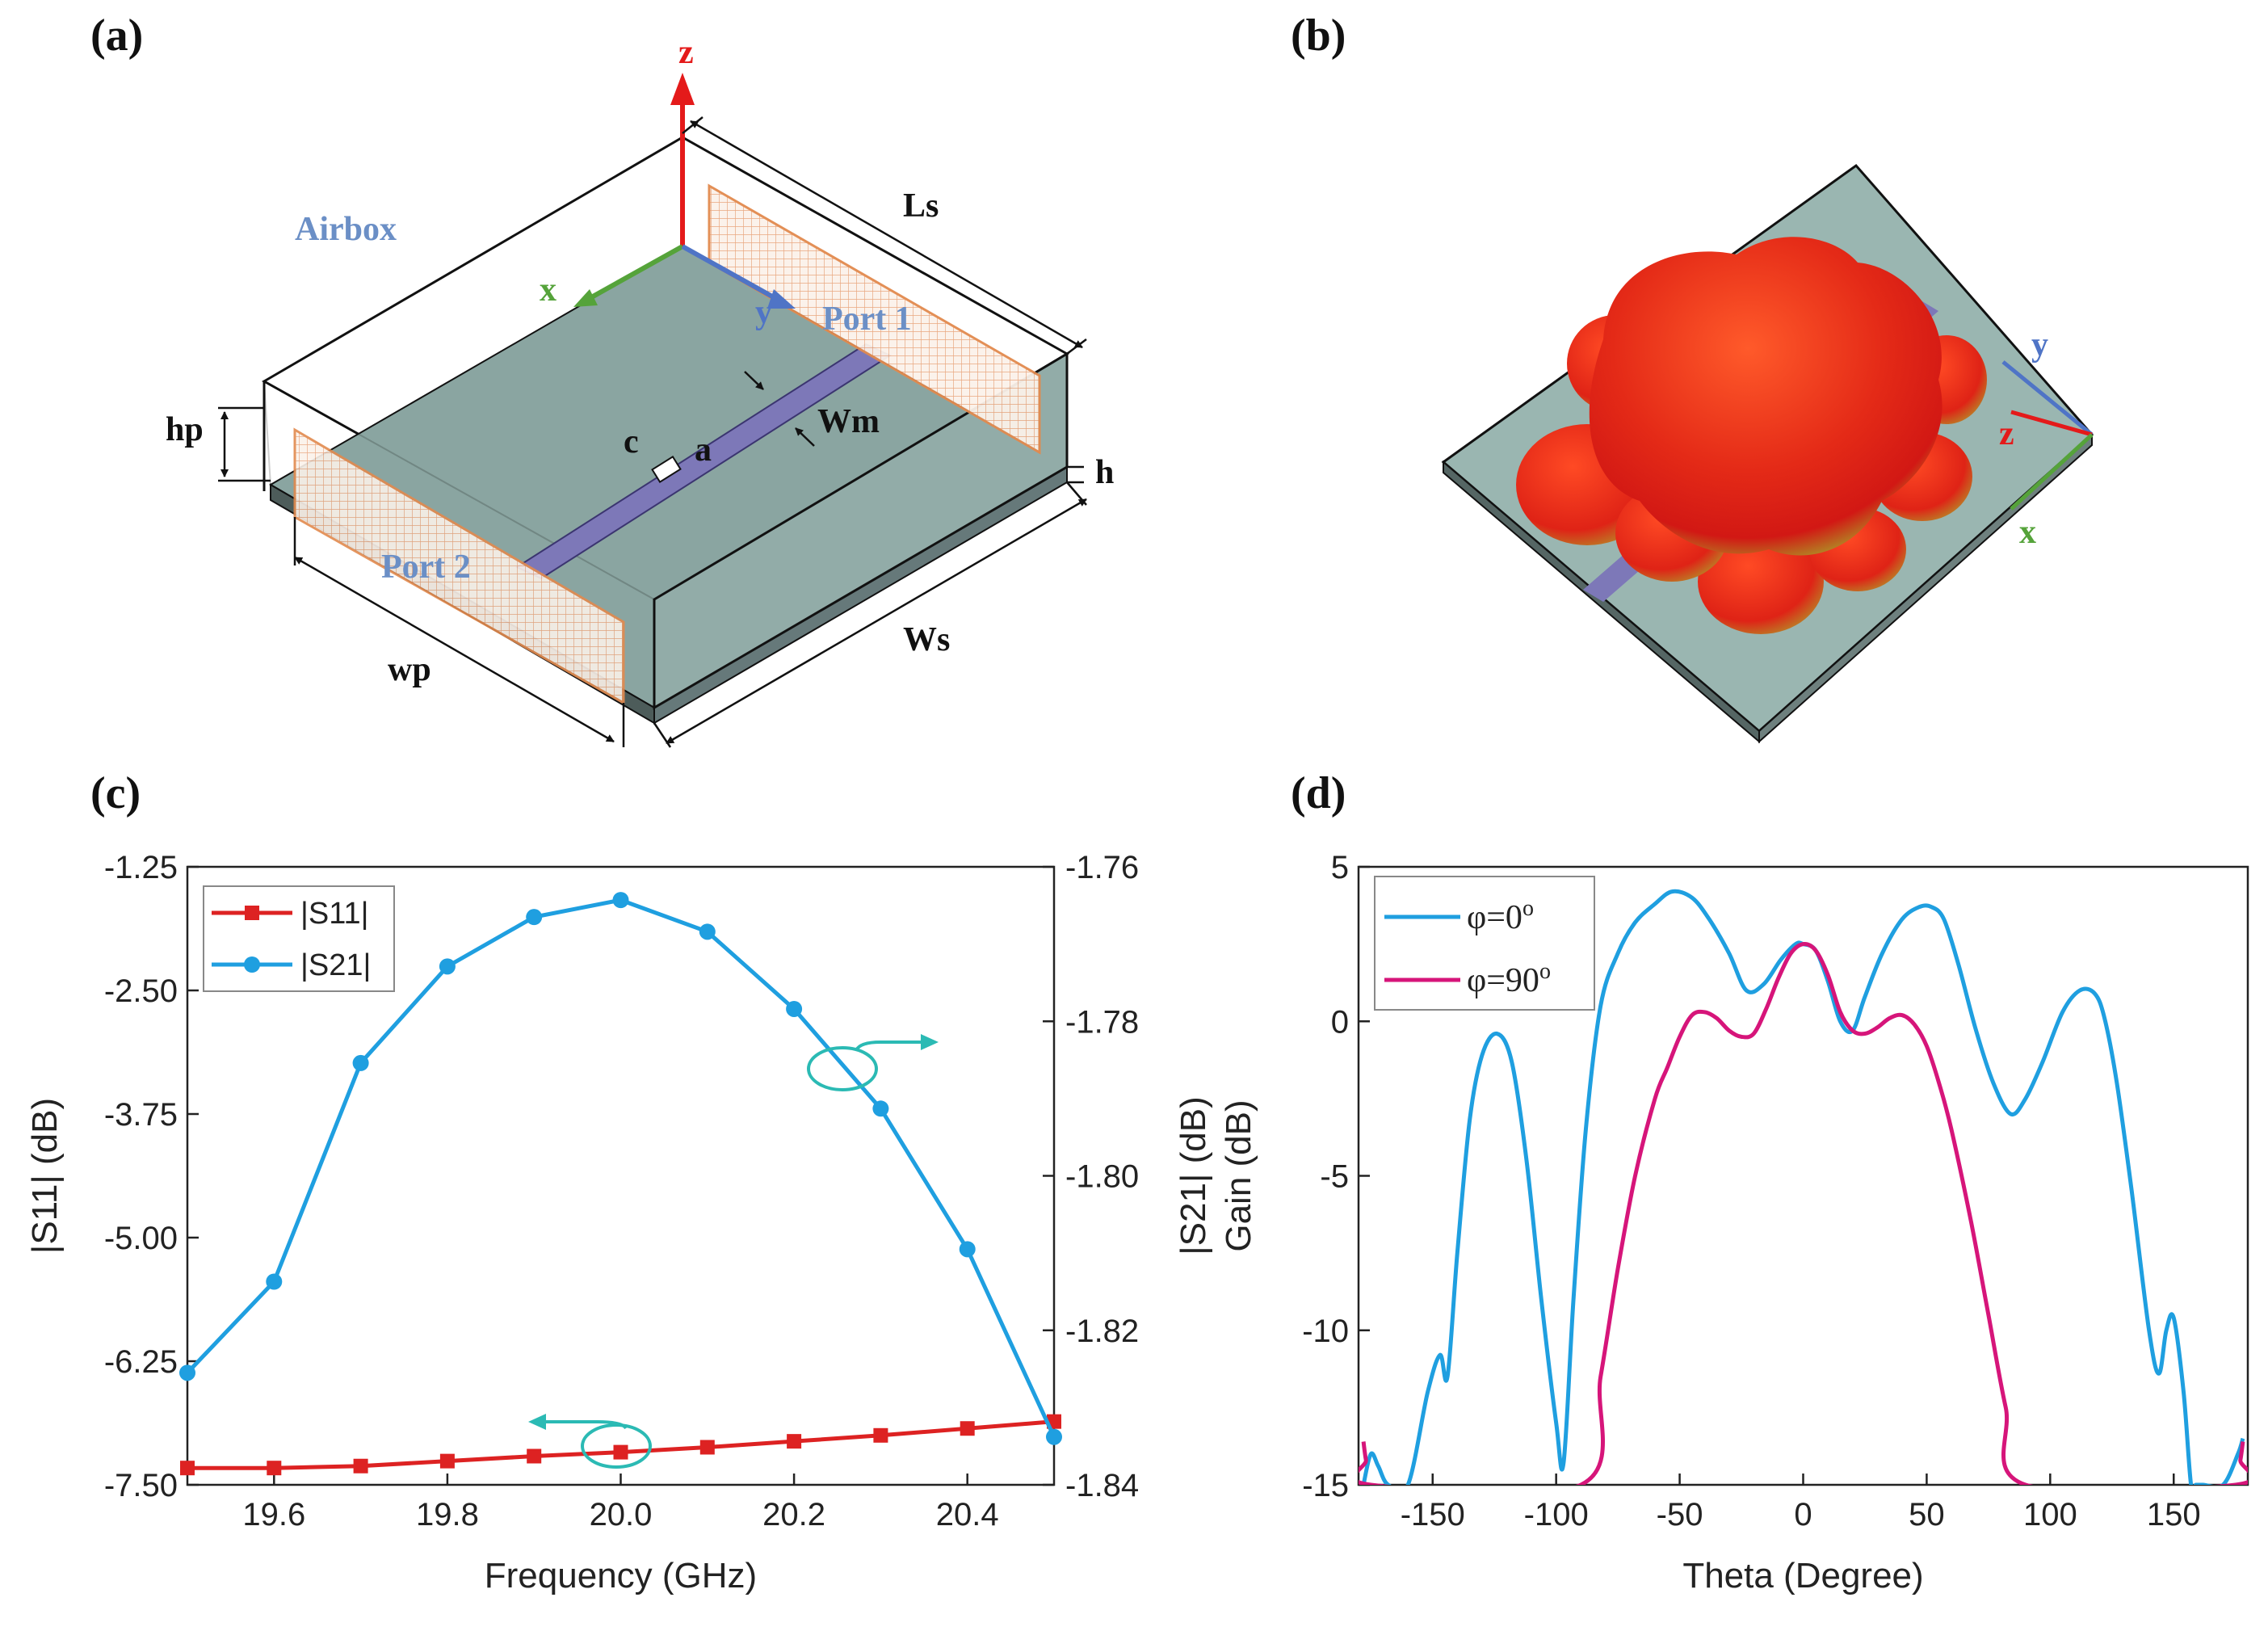 The width and height of the screenshot is (2268, 1627). Describe the element at coordinates (584, 1425) in the screenshot. I see `s11-annotation-arrow` at that location.